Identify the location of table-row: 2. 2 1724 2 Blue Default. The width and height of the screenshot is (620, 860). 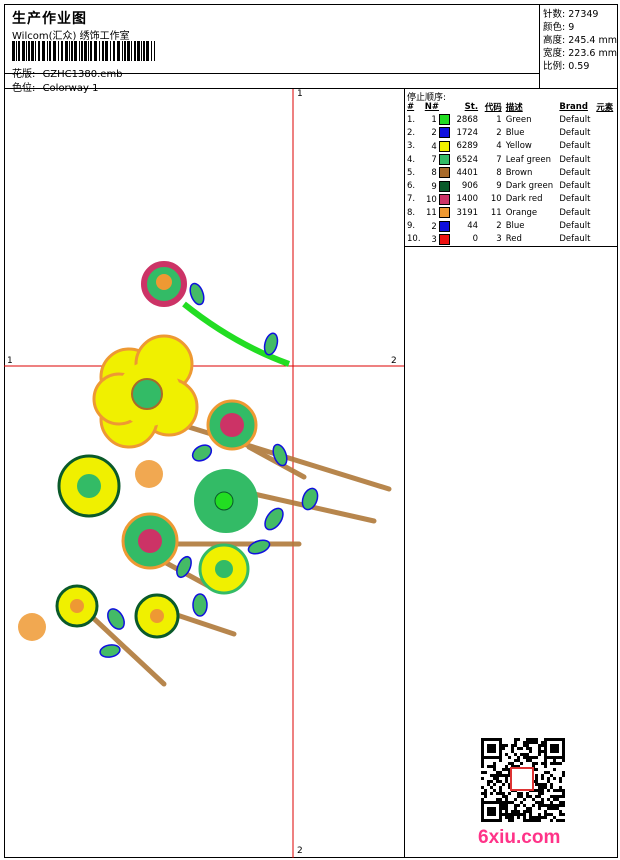
(499, 133).